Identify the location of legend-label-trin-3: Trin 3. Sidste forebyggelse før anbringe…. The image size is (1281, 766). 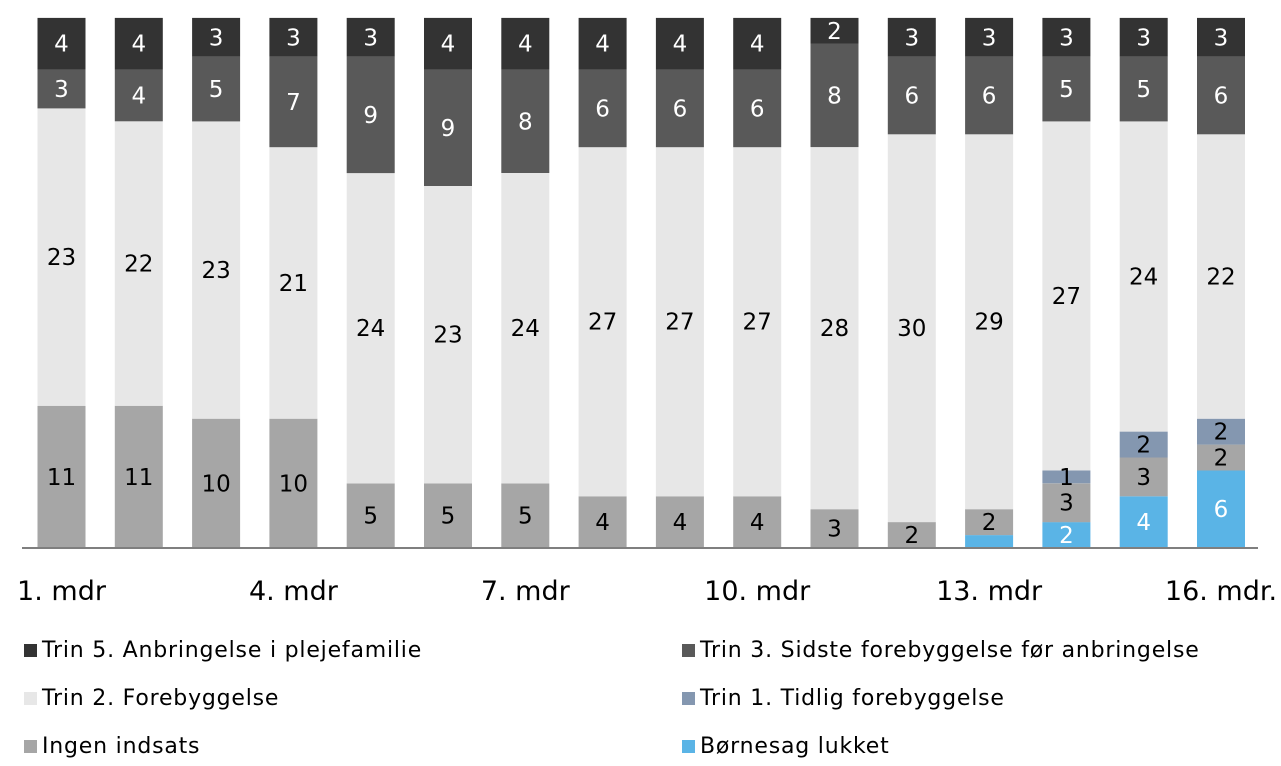
(950, 650).